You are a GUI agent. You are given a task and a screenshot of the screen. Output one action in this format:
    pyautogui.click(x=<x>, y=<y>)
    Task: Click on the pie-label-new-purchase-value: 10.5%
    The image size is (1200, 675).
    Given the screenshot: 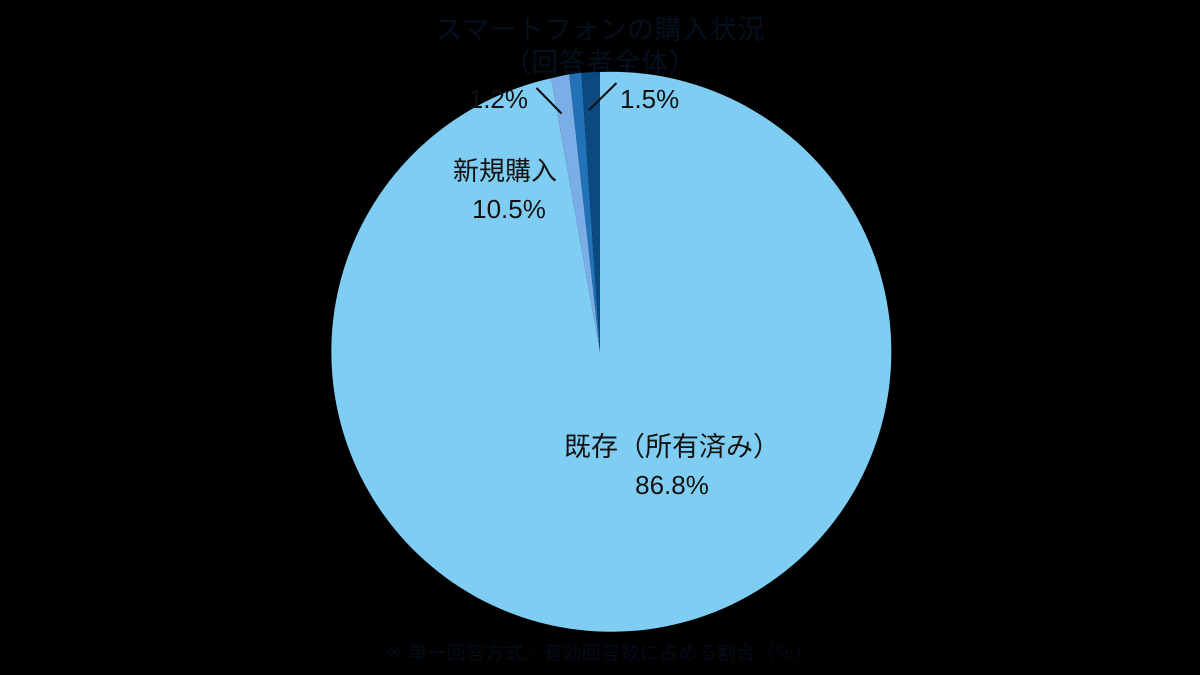 What is the action you would take?
    pyautogui.click(x=509, y=209)
    